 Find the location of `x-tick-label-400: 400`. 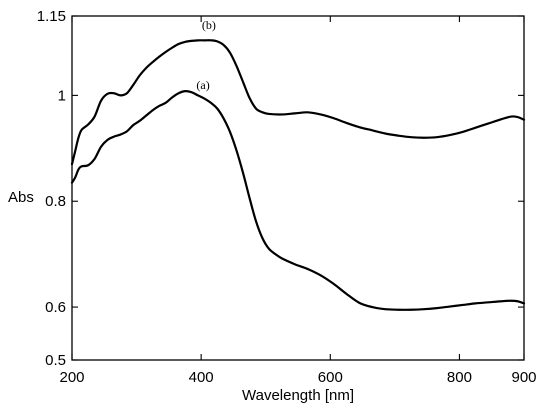

x-tick-label-400: 400 is located at coordinates (201, 377).